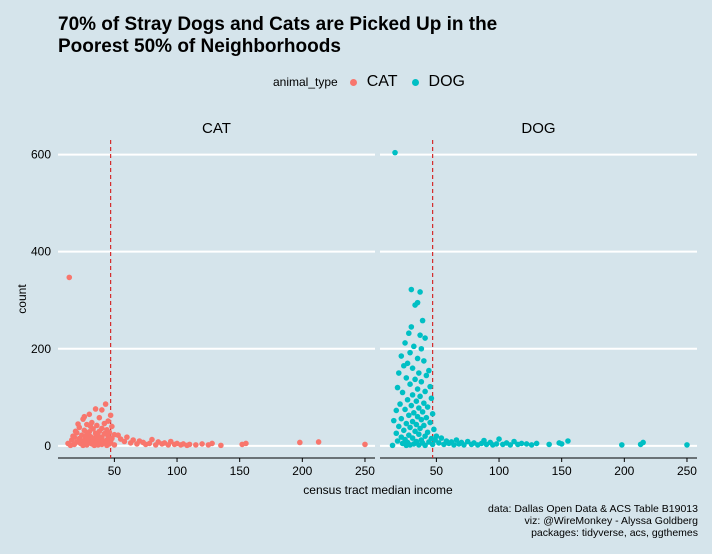  What do you see at coordinates (240, 471) in the screenshot?
I see `x-tick-label: 150` at bounding box center [240, 471].